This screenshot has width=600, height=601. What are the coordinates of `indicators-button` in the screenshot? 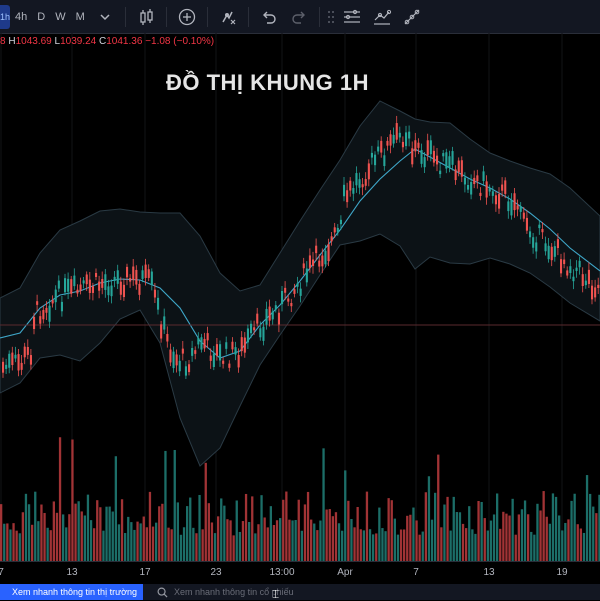 It's located at (187, 17).